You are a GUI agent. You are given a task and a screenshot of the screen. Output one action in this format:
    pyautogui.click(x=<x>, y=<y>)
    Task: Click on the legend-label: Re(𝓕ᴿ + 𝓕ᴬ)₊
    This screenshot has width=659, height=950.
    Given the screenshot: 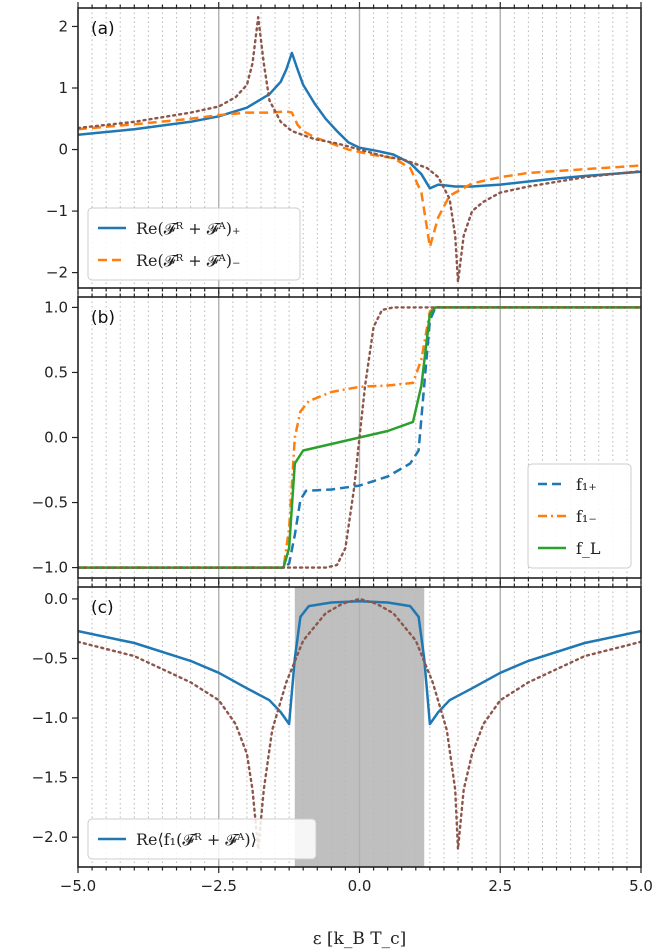 What is the action you would take?
    pyautogui.click(x=188, y=228)
    